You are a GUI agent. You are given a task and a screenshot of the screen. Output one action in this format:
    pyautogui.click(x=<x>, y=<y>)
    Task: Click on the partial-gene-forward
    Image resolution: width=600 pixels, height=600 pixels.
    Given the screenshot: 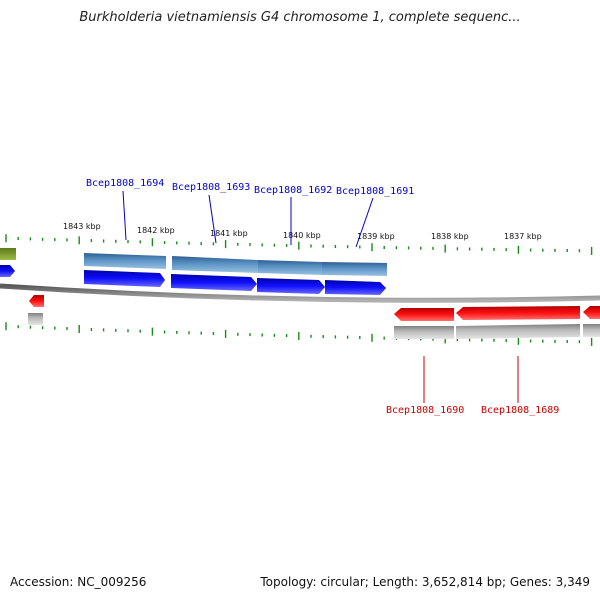 What is the action you would take?
    pyautogui.click(x=7, y=271)
    